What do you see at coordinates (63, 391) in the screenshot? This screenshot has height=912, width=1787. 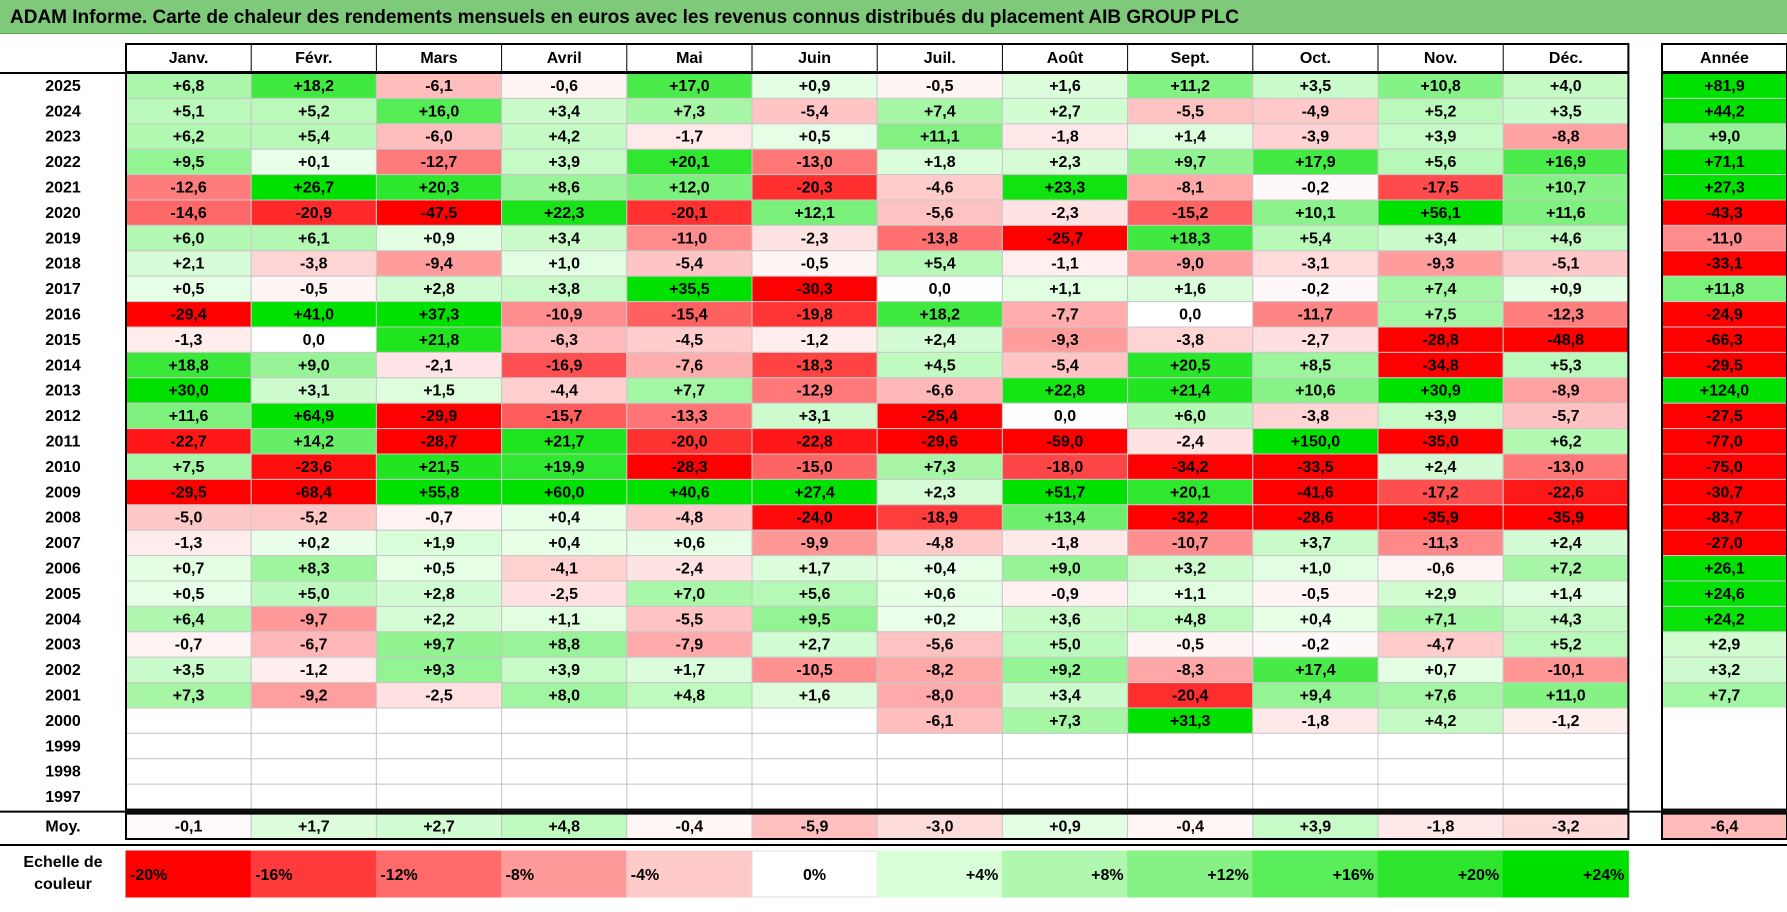 I see `row-year-label: 2013` at bounding box center [63, 391].